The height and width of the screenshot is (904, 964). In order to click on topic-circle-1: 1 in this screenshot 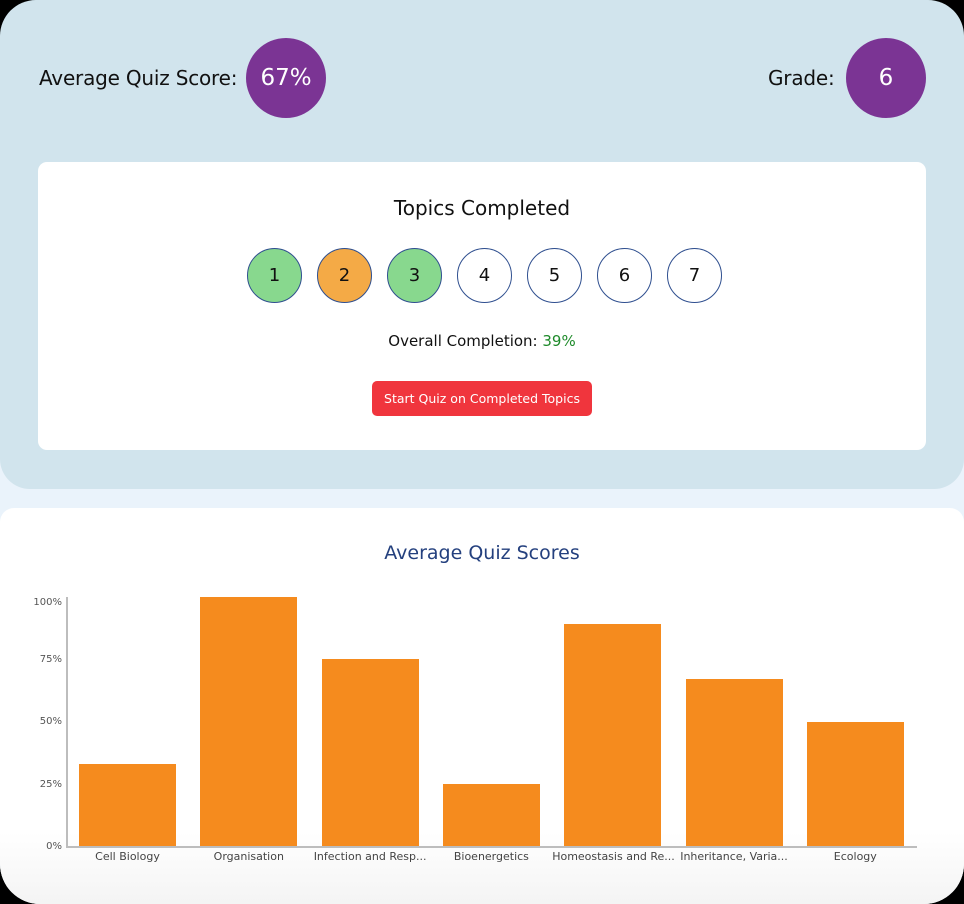, I will do `click(274, 275)`.